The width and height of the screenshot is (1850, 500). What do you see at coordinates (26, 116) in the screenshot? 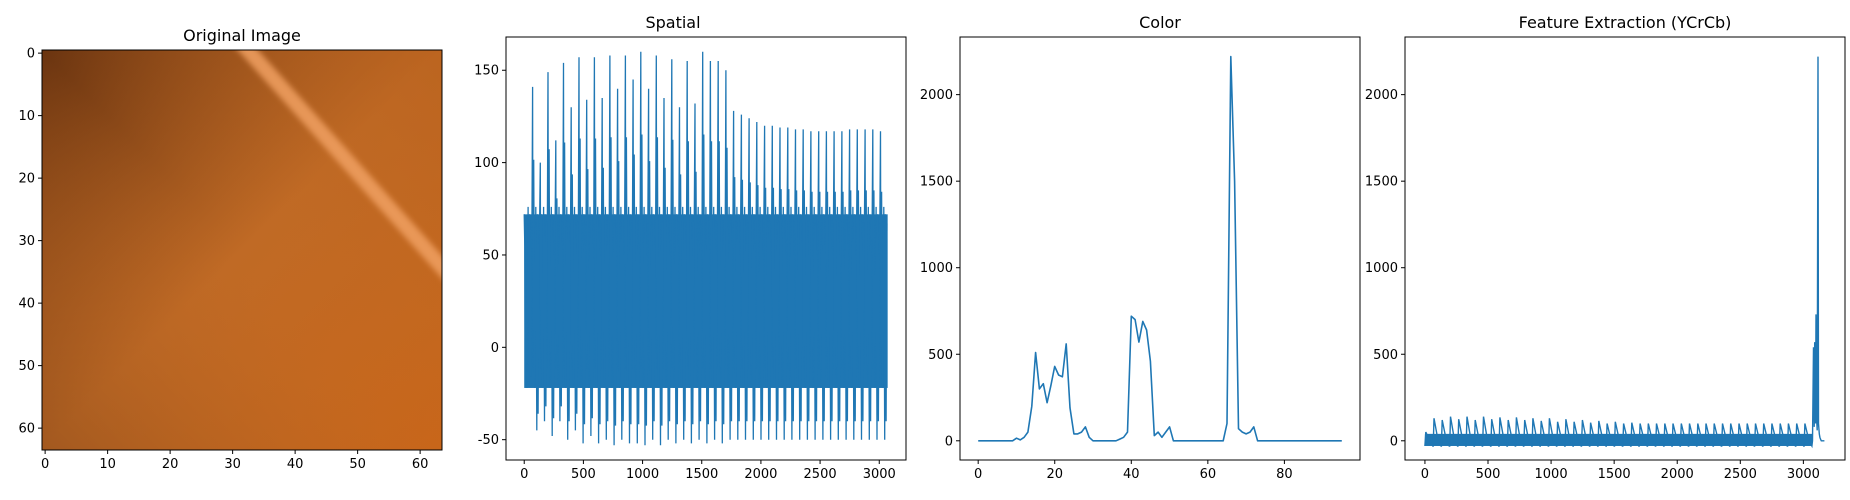
I see `y-tick-label: 10` at bounding box center [26, 116].